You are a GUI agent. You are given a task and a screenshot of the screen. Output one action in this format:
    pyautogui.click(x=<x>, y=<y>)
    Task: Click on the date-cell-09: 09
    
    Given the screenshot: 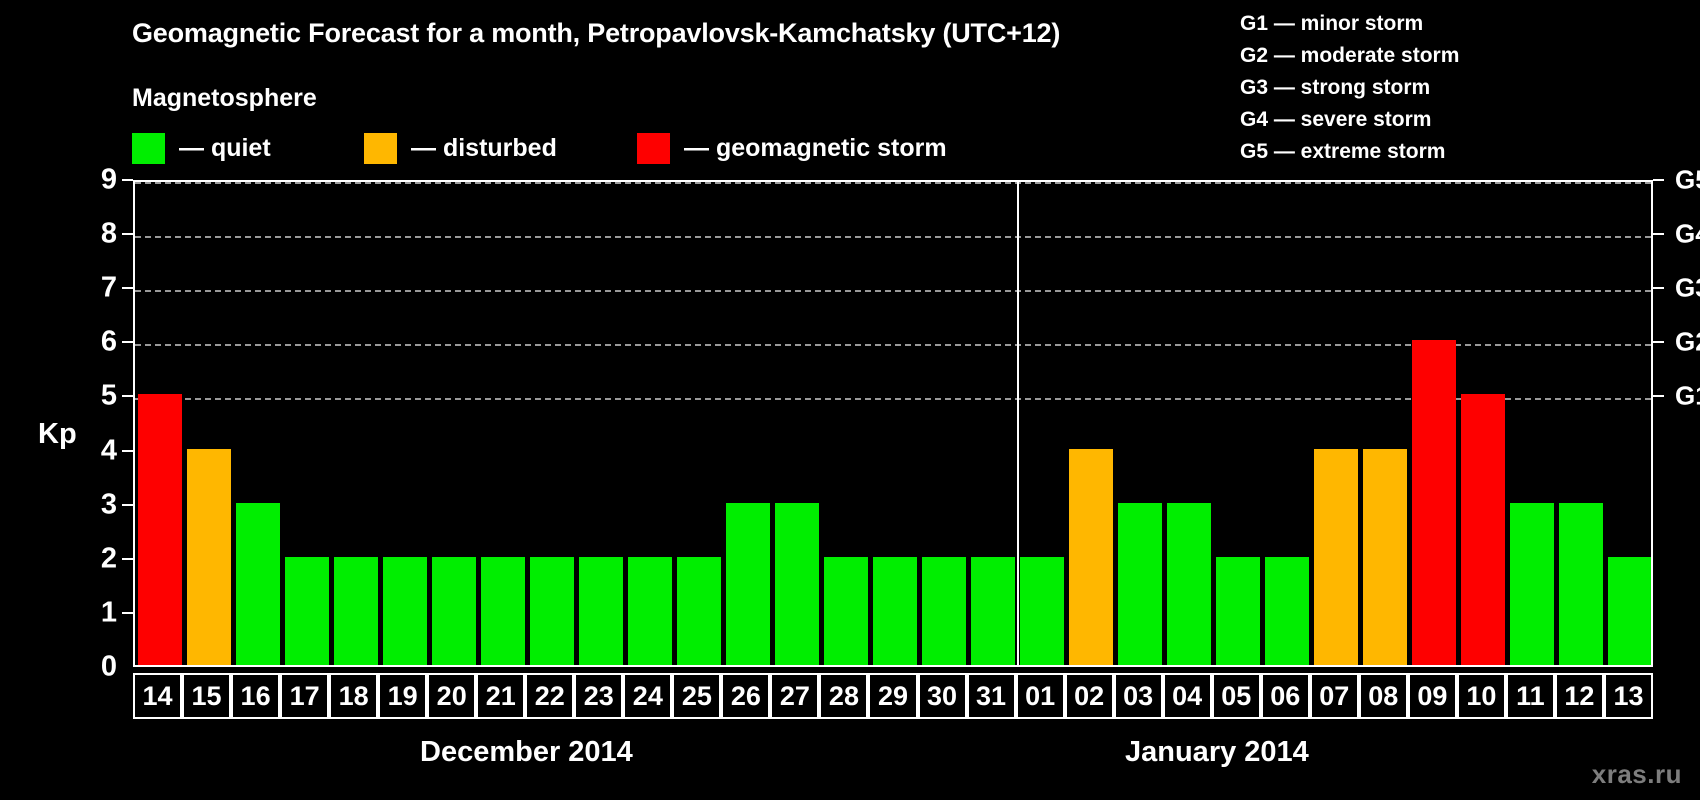 What is the action you would take?
    pyautogui.click(x=1432, y=696)
    